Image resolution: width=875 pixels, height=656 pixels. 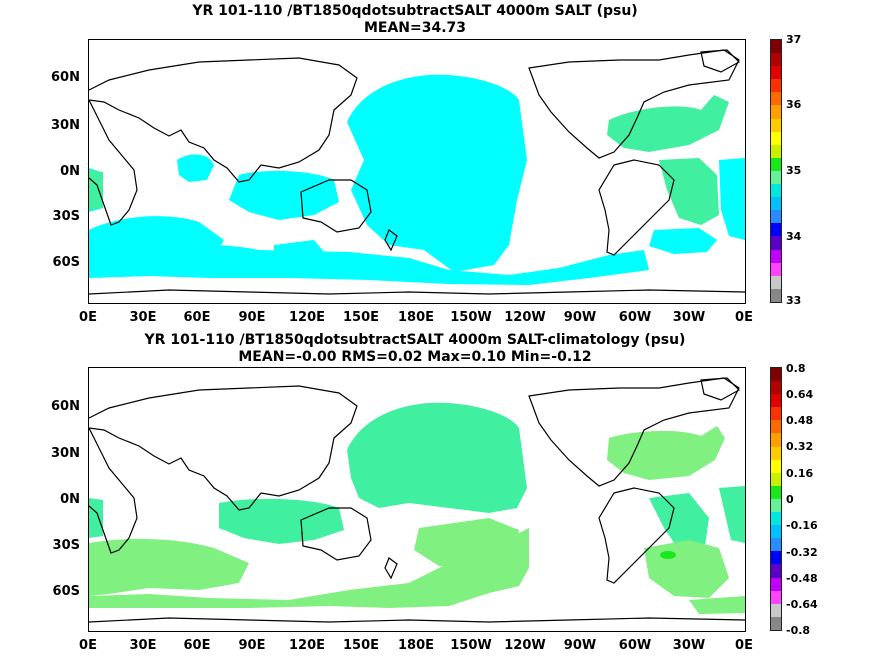 I want to click on anomaly-field-green, so click(x=668, y=555).